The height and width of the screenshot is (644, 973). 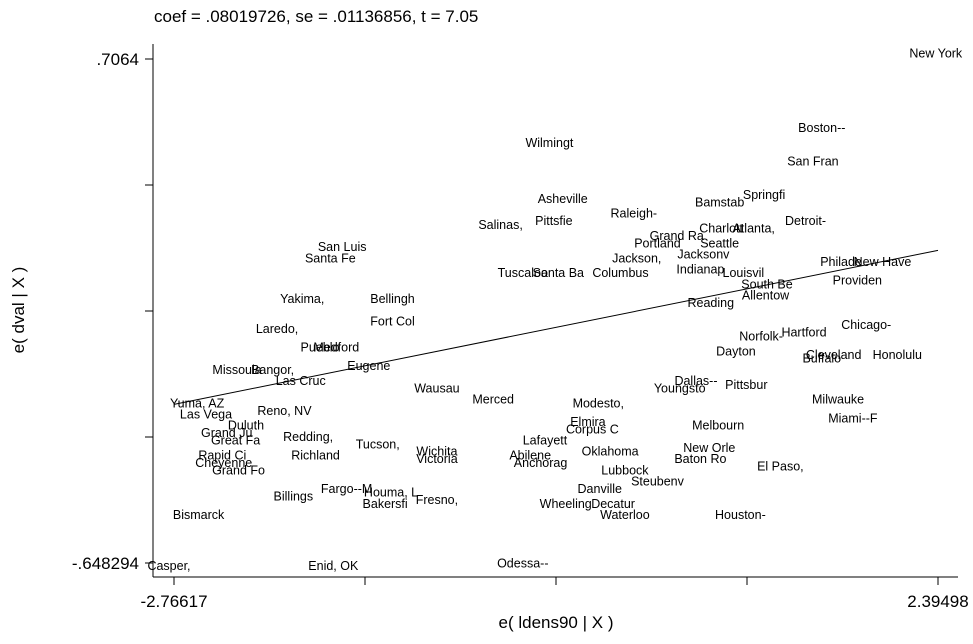 What do you see at coordinates (18, 310) in the screenshot?
I see `y-axis-title: e( dval | X )` at bounding box center [18, 310].